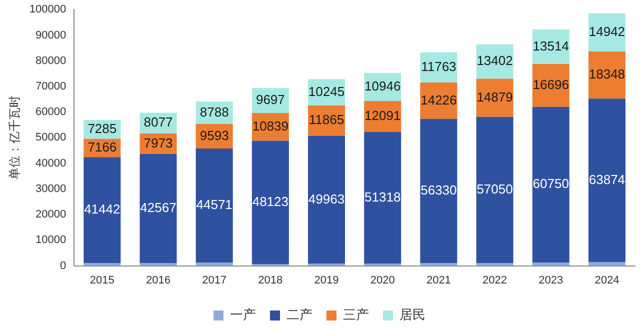 This screenshot has height=332, width=643. I want to click on data-label: 8788, so click(214, 112).